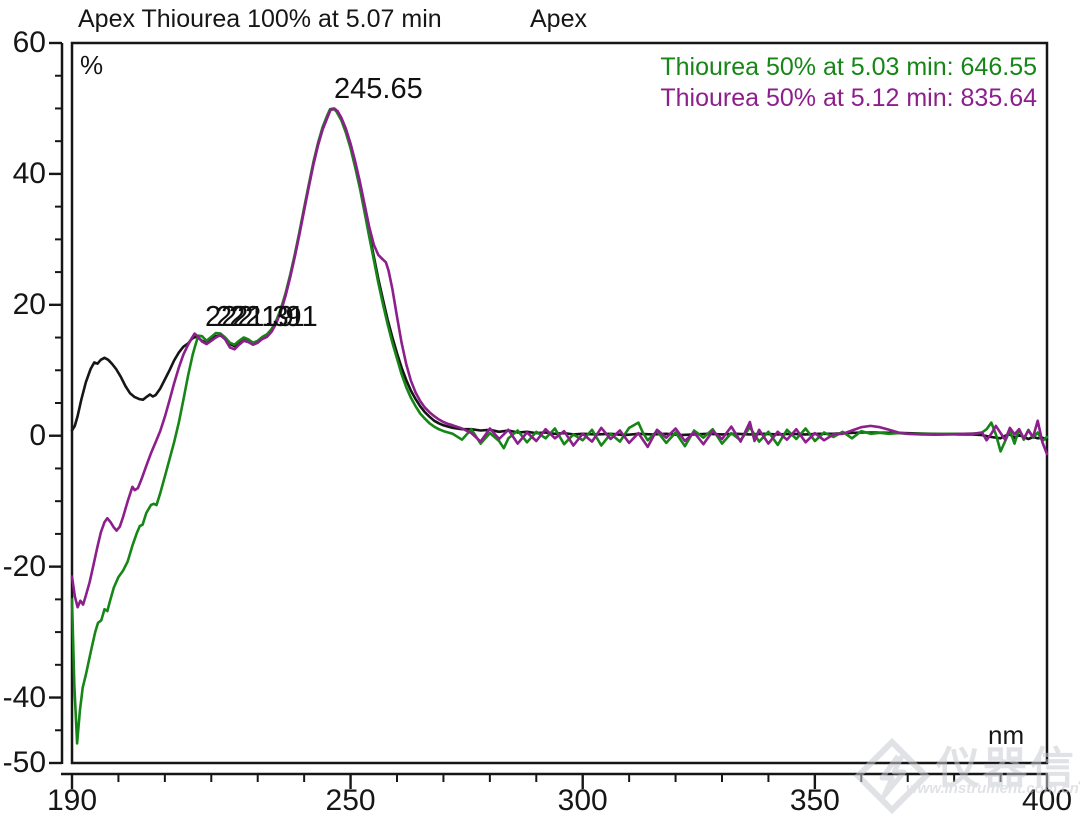  I want to click on secondary-peak-annotation: 221.91, so click(273, 317).